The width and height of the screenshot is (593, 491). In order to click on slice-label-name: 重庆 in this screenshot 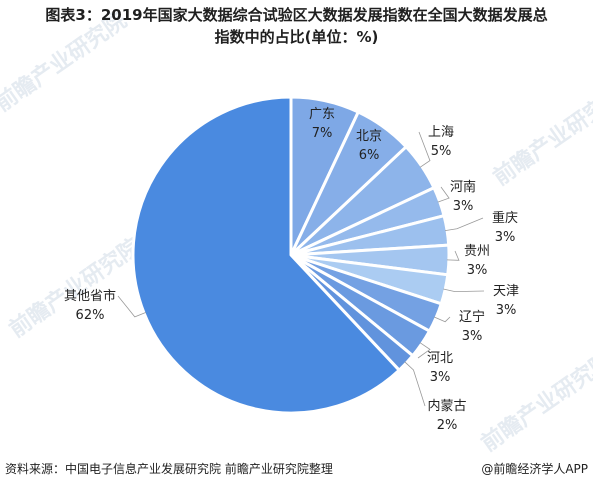, I will do `click(505, 218)`.